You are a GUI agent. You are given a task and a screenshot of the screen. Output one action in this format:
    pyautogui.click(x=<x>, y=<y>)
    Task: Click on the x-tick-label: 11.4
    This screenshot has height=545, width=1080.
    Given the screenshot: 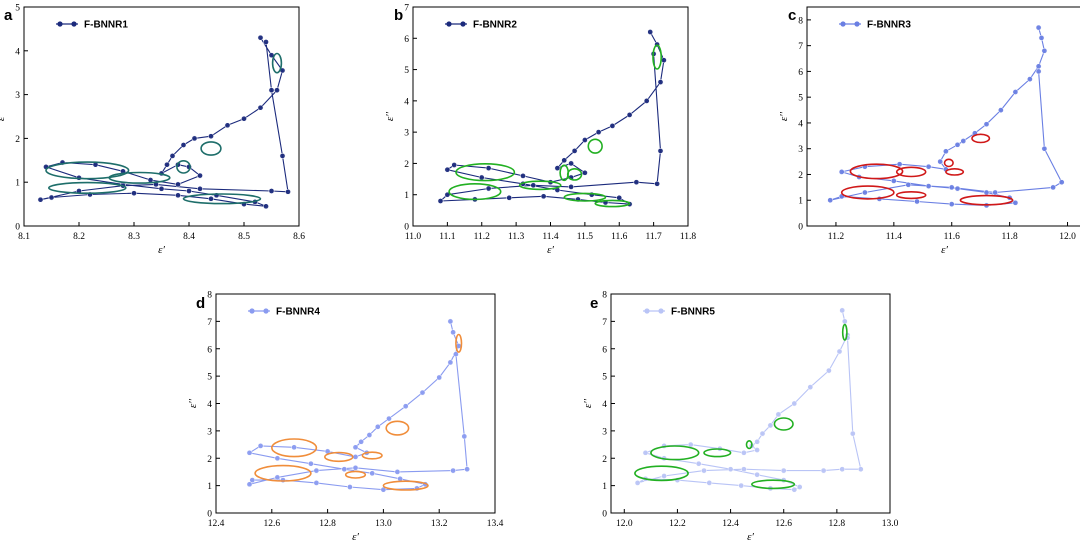 What is the action you would take?
    pyautogui.click(x=894, y=237)
    